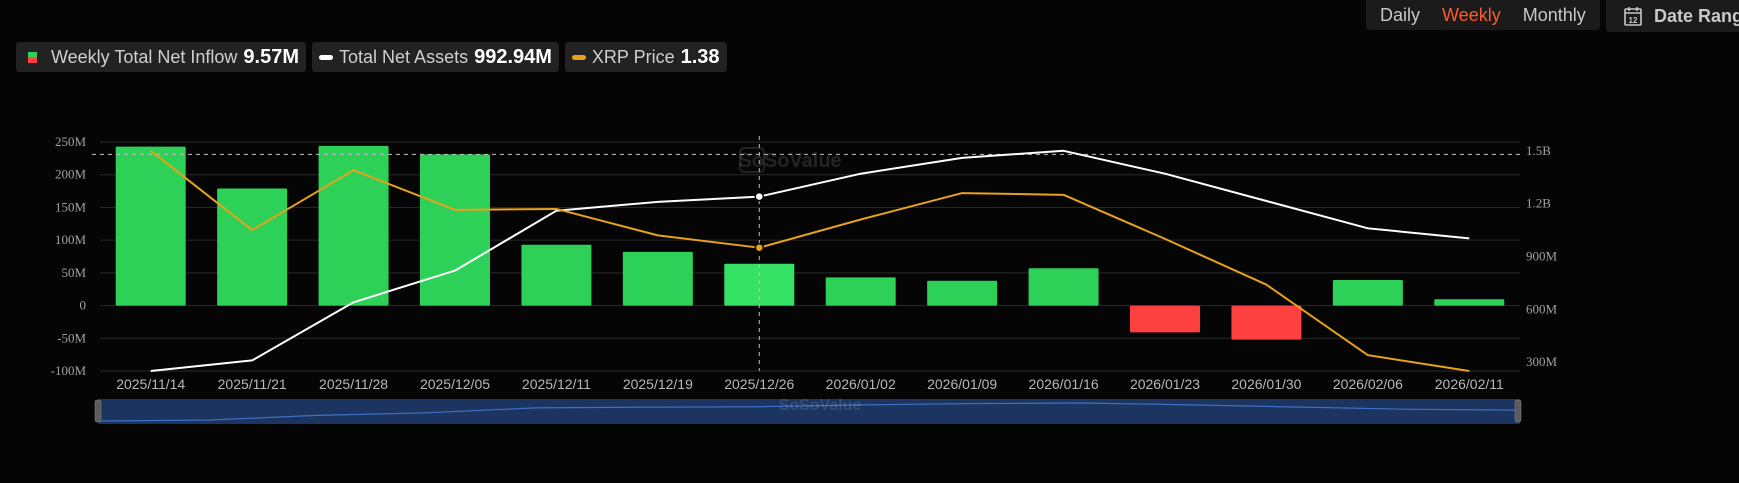 This screenshot has width=1739, height=483. I want to click on right-axis-tick-label: 600M, so click(1542, 308).